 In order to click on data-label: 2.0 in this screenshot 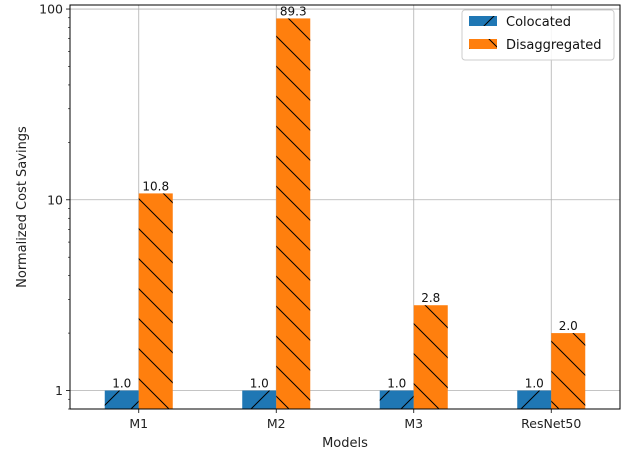, I will do `click(568, 326)`.